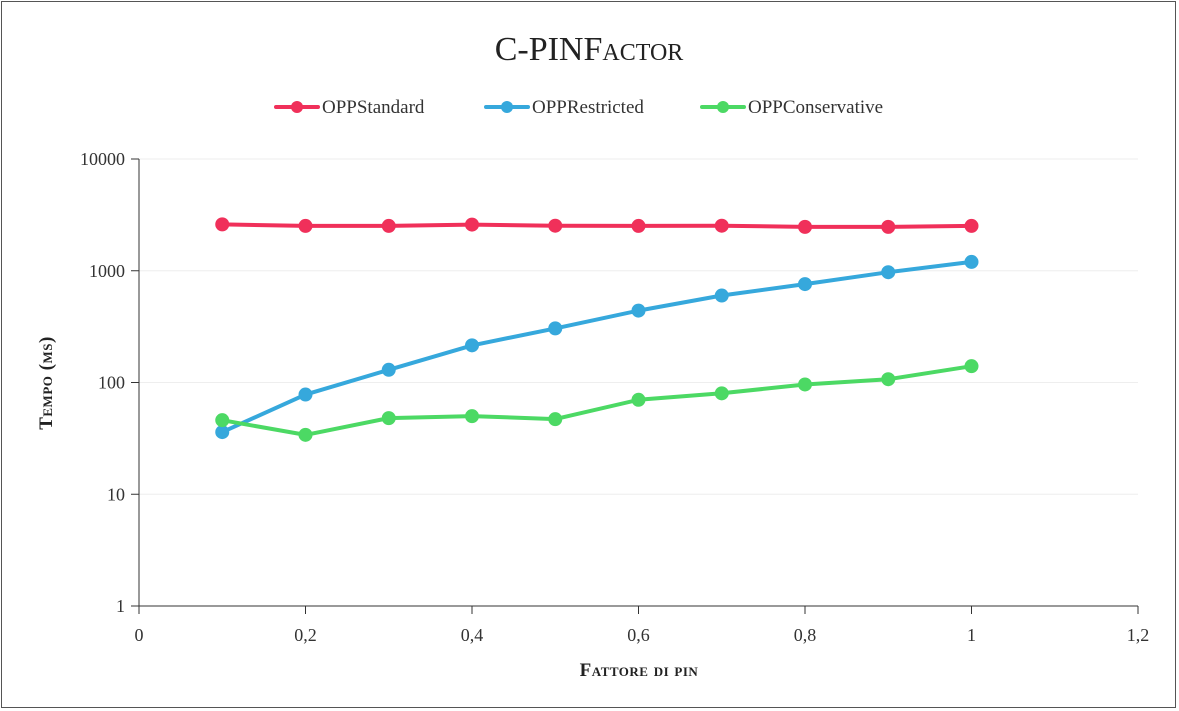 The image size is (1179, 711). I want to click on legend-label: OPPConservative, so click(815, 107).